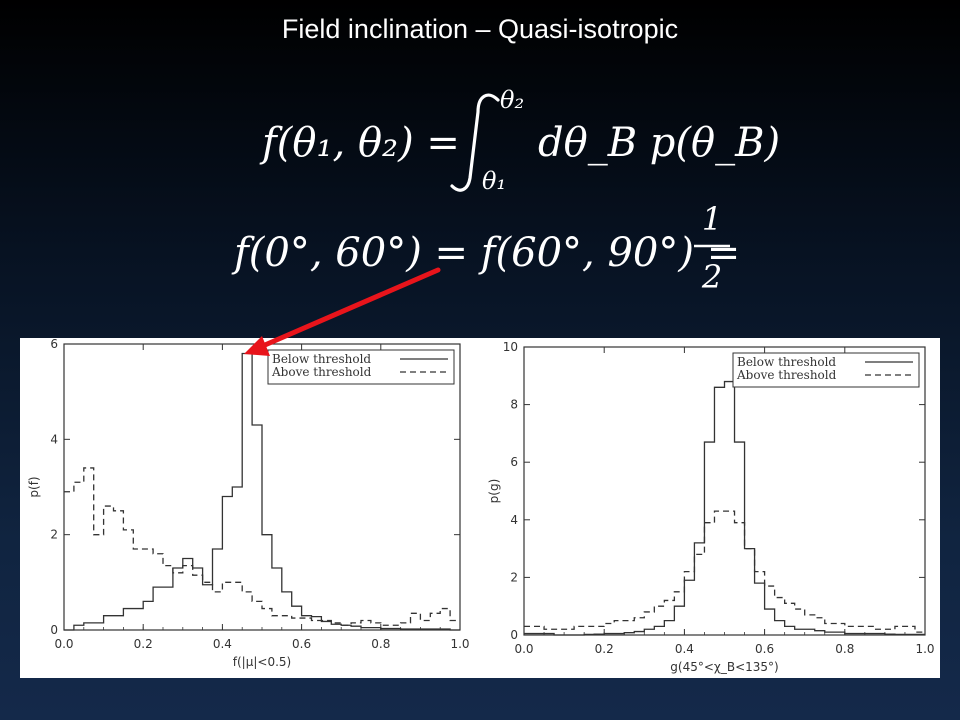 This screenshot has height=720, width=960. I want to click on equation-2-lhs: f(0°, 60°) = f(60°, 90°) =, so click(485, 253).